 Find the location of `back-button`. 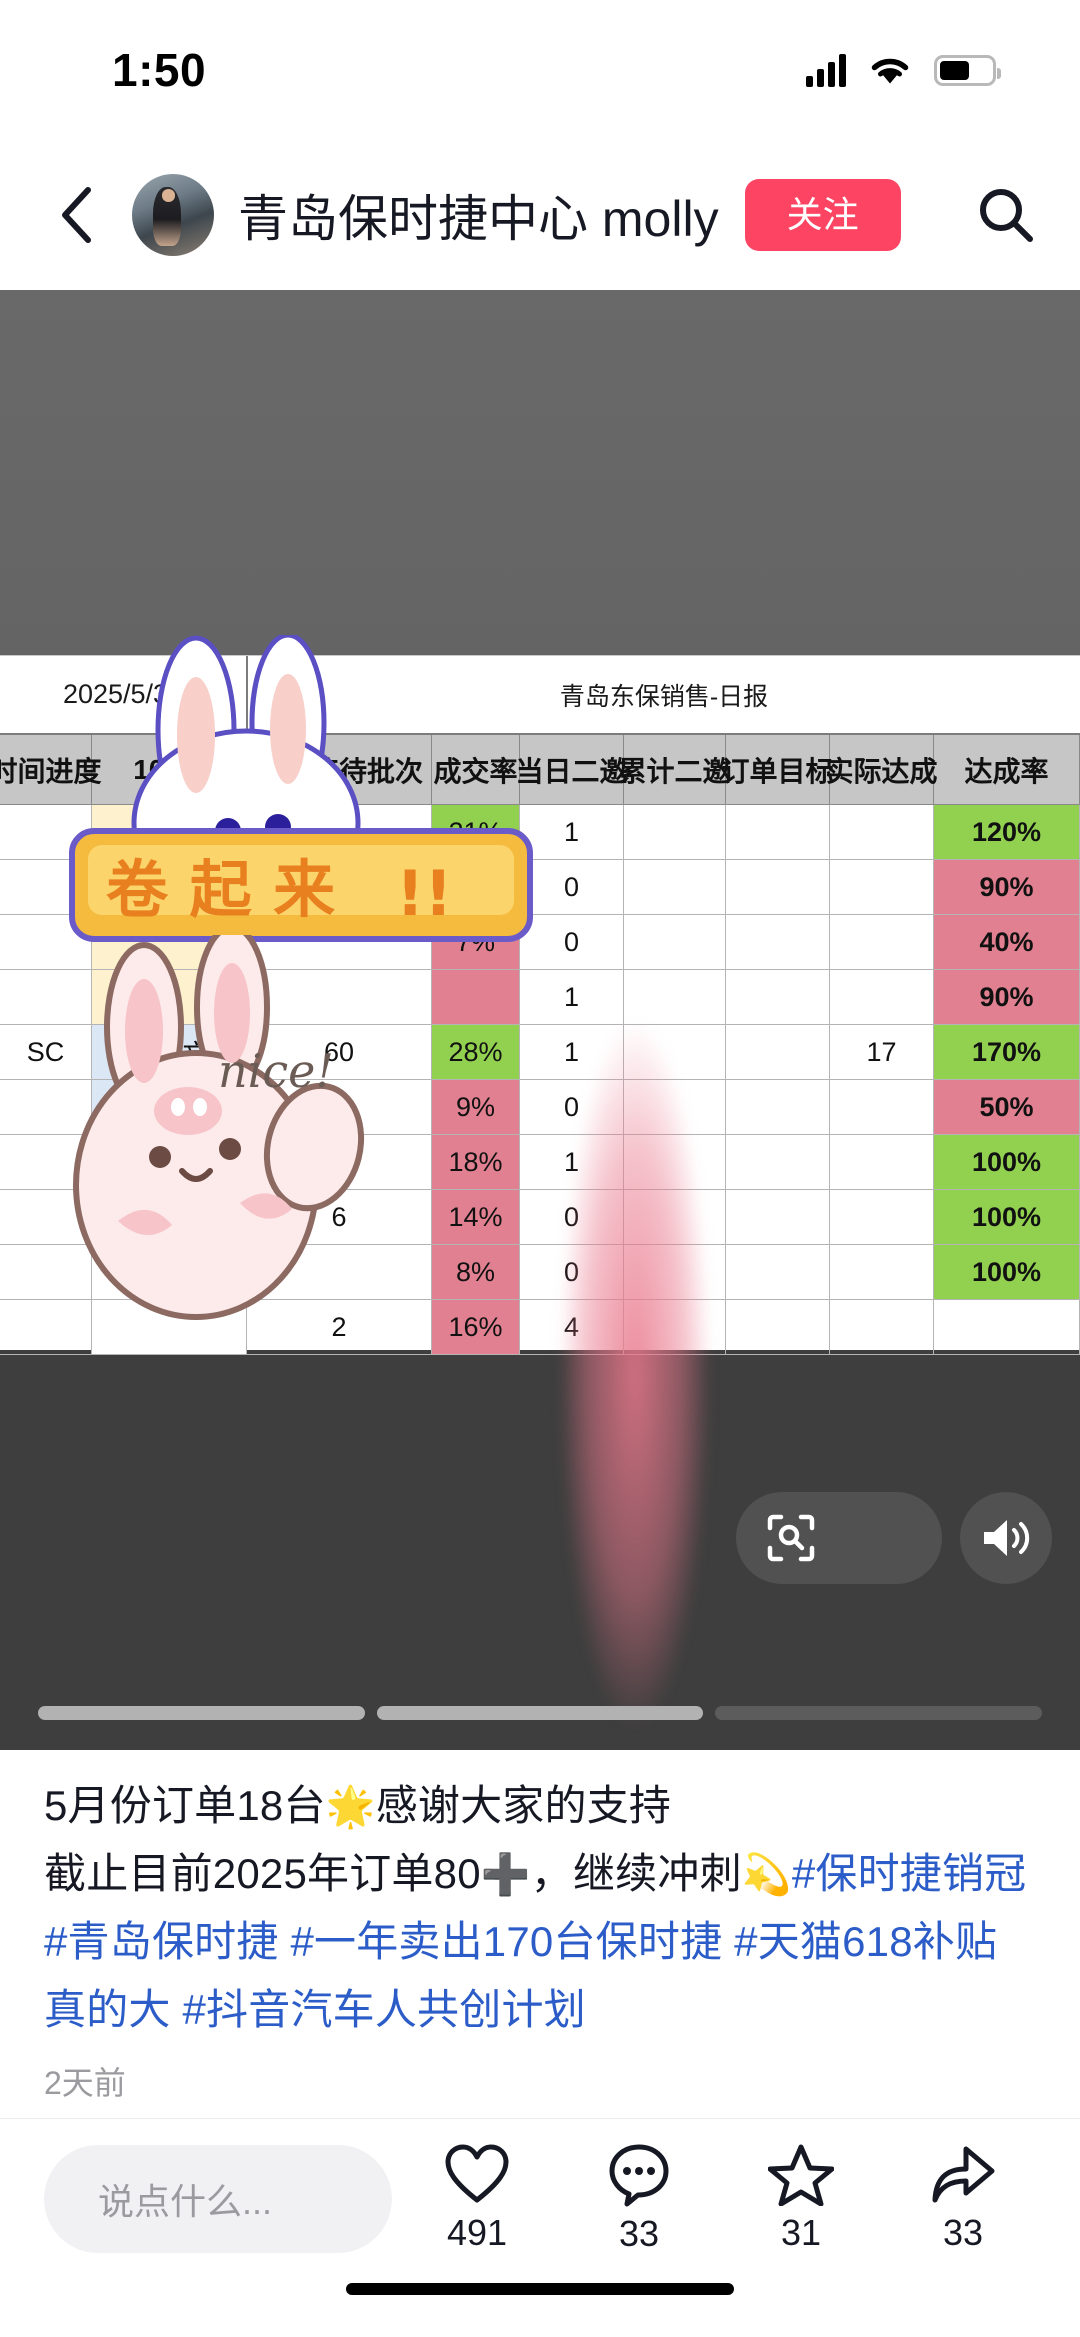

back-button is located at coordinates (76, 215).